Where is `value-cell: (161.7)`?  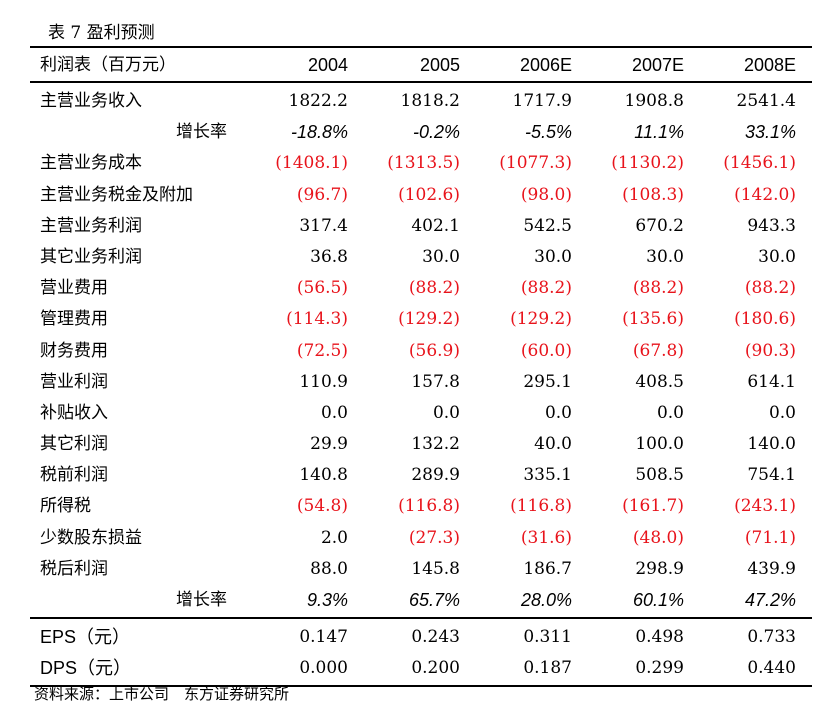 value-cell: (161.7) is located at coordinates (653, 506).